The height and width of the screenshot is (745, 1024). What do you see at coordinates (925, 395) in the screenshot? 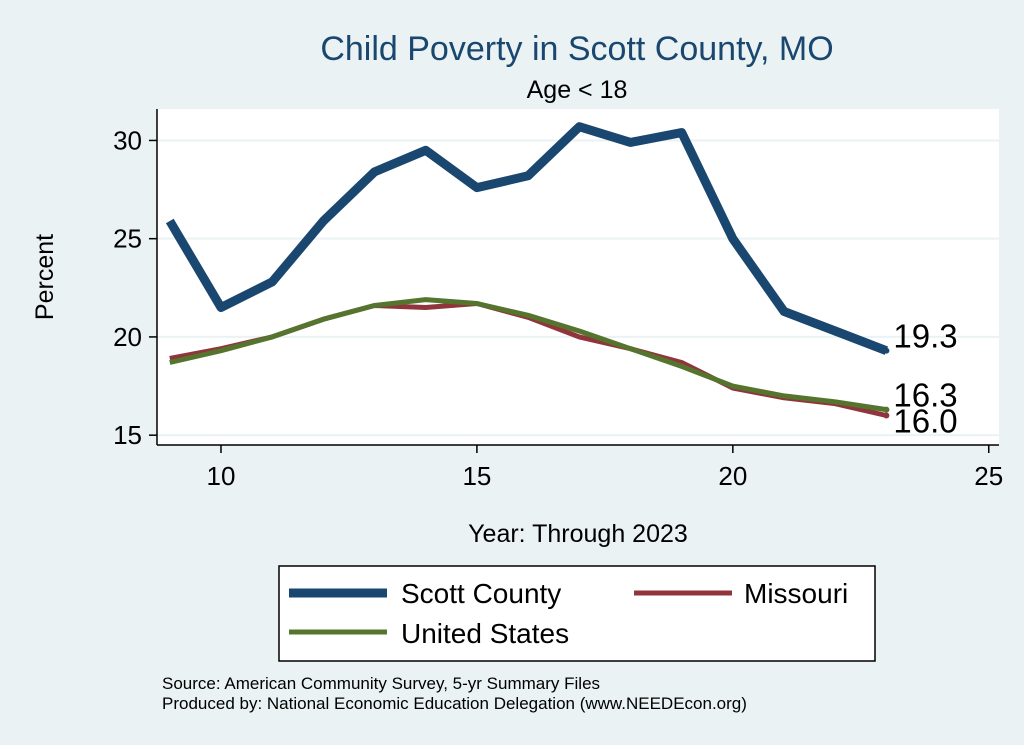
I see `end-label-united-states: 16.3` at bounding box center [925, 395].